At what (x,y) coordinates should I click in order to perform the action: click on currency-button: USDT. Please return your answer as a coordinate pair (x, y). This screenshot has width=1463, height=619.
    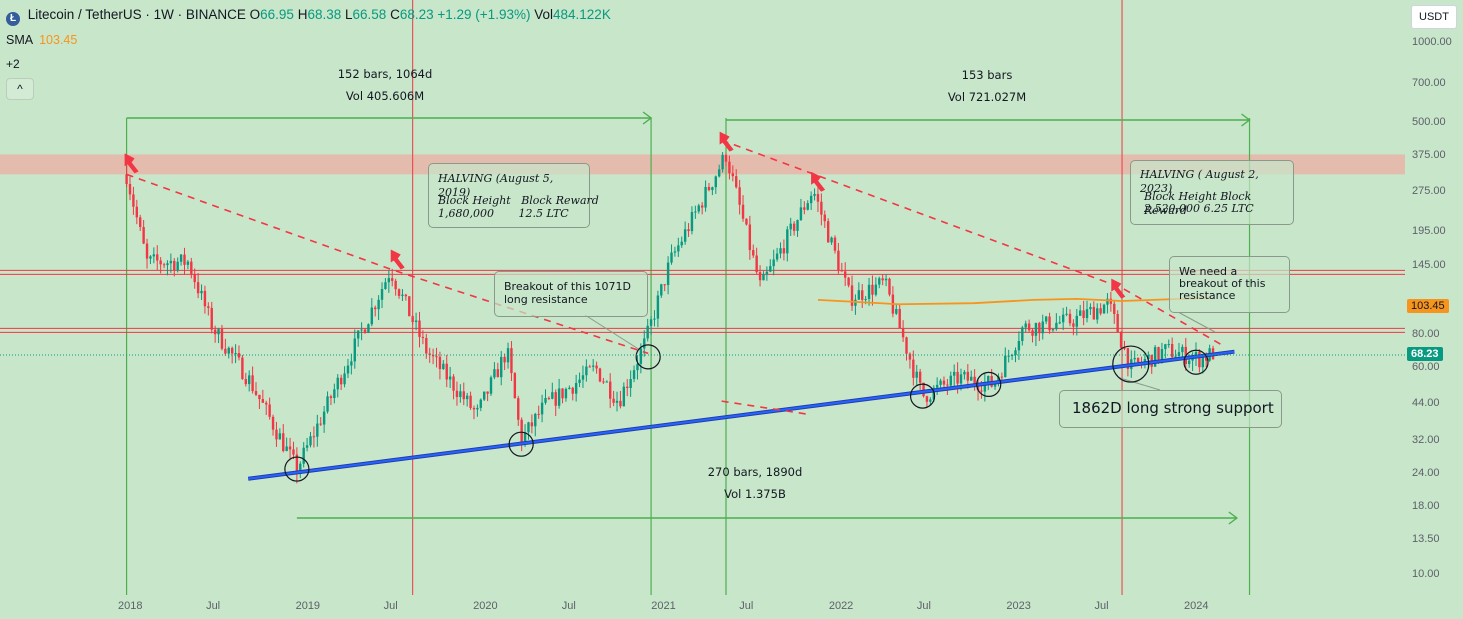
    Looking at the image, I should click on (1434, 17).